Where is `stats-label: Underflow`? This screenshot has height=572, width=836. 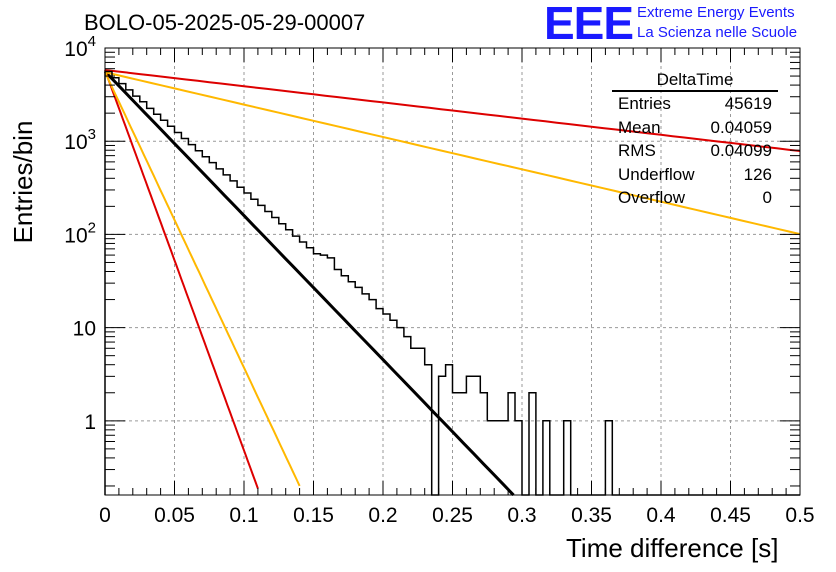
stats-label: Underflow is located at coordinates (656, 174).